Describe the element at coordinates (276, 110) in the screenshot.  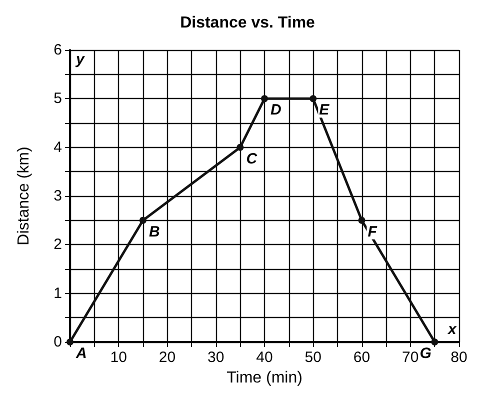
I see `annotation: D` at that location.